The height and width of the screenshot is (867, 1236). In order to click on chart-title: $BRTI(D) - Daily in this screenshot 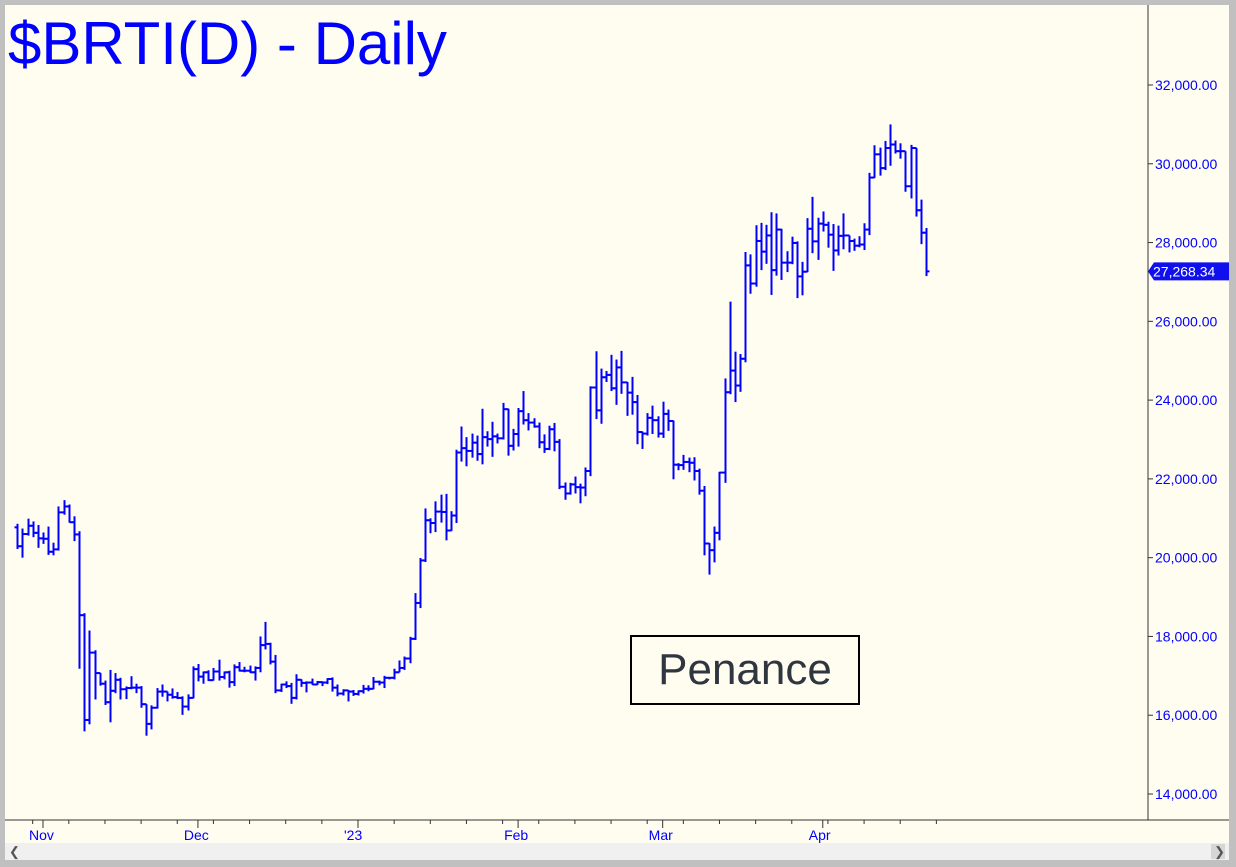, I will do `click(227, 43)`.